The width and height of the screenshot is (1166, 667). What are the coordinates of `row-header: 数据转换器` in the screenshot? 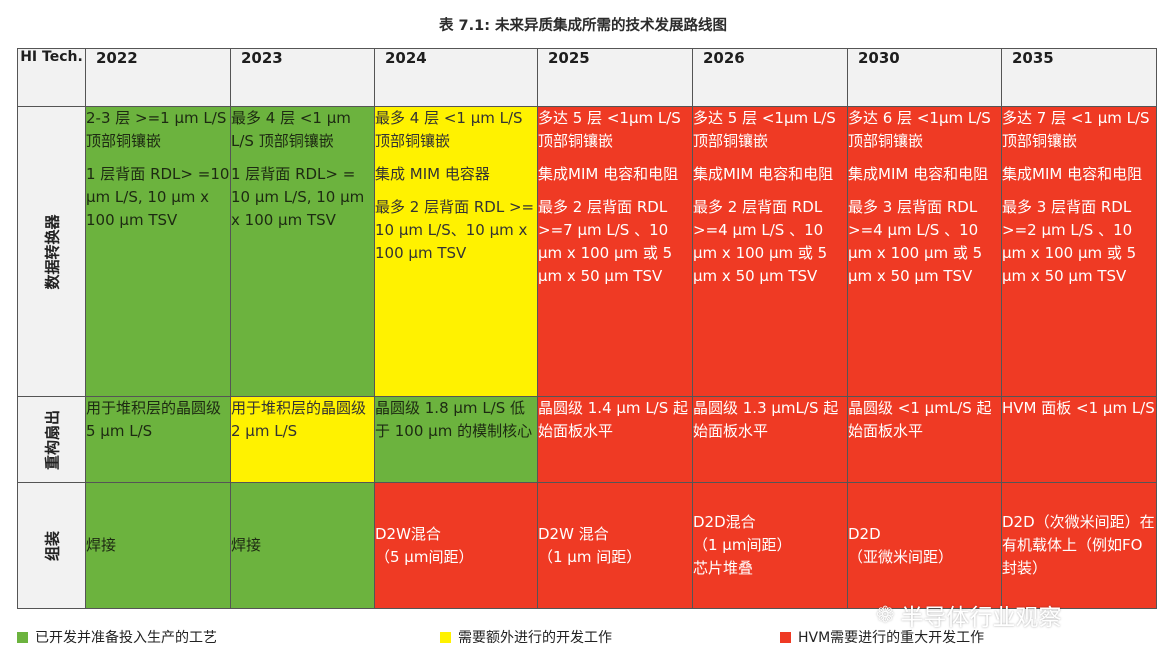 It's located at (51, 251).